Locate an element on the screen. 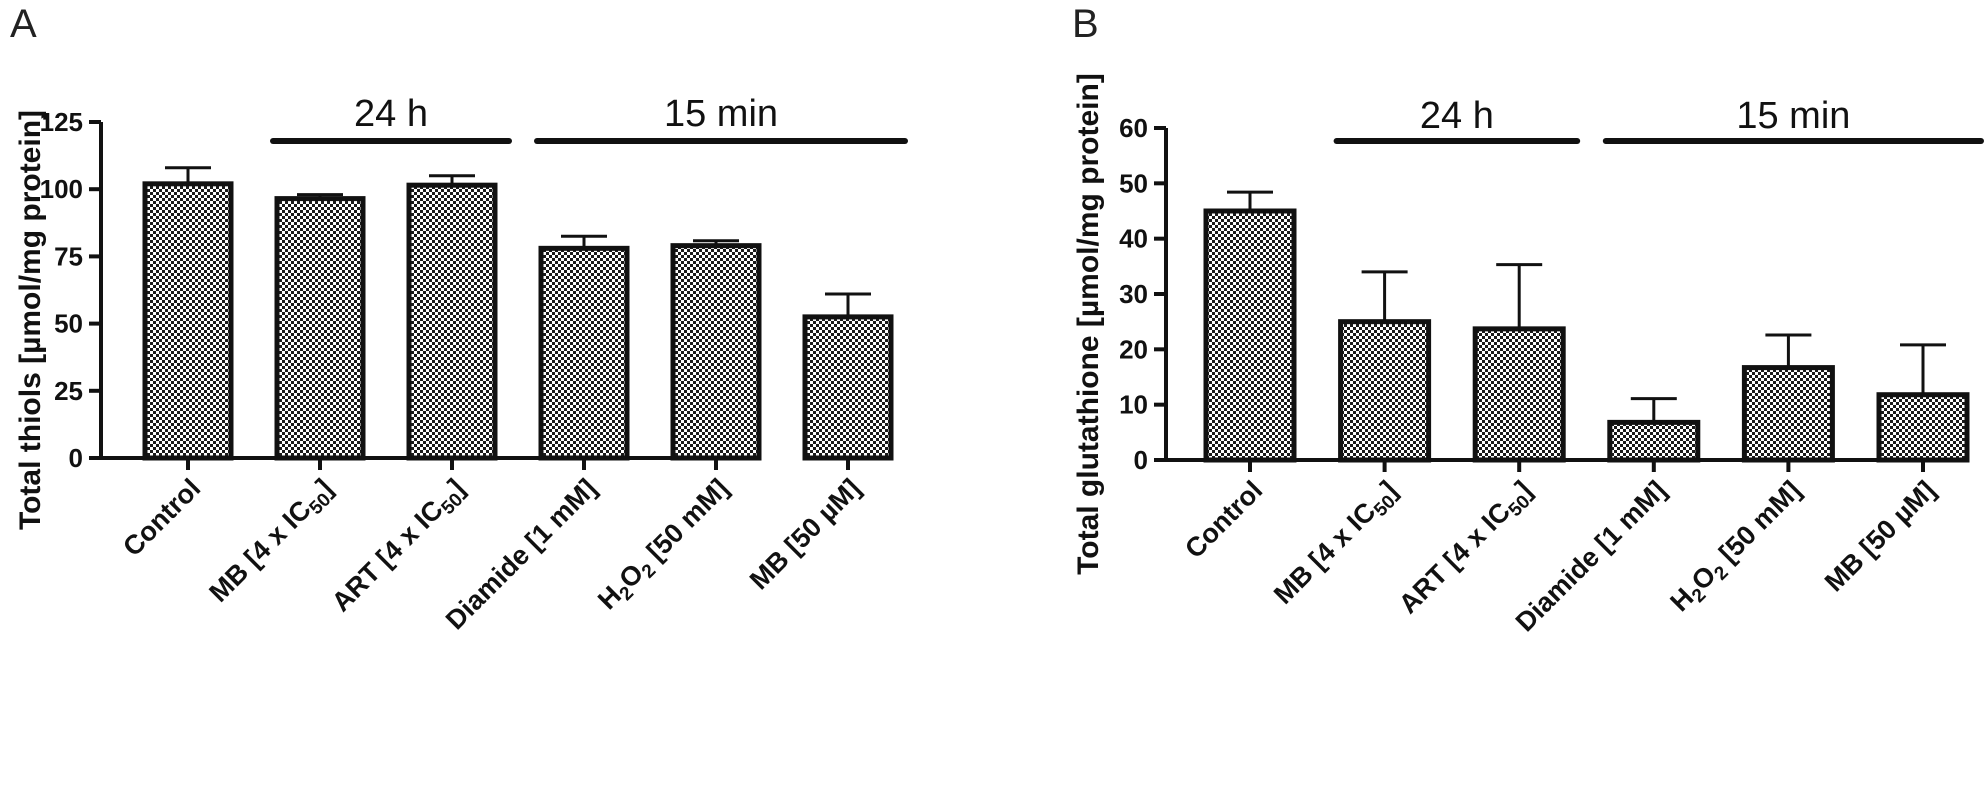 Image resolution: width=1986 pixels, height=800 pixels. y-tick-label: 75 is located at coordinates (68, 256).